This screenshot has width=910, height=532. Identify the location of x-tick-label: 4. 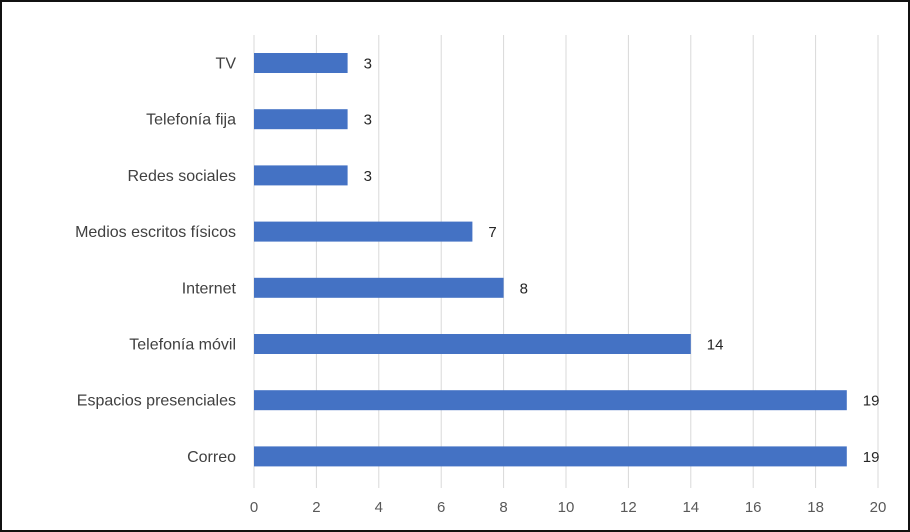
(379, 507).